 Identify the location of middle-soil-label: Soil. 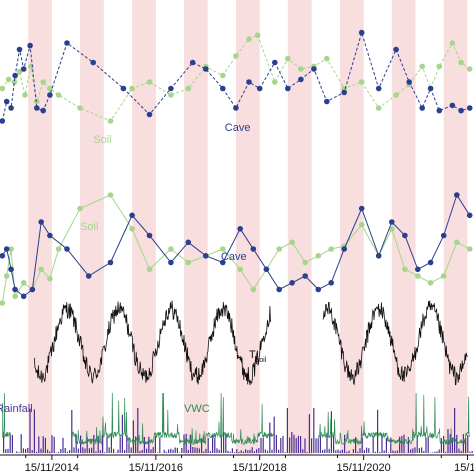
(89, 227).